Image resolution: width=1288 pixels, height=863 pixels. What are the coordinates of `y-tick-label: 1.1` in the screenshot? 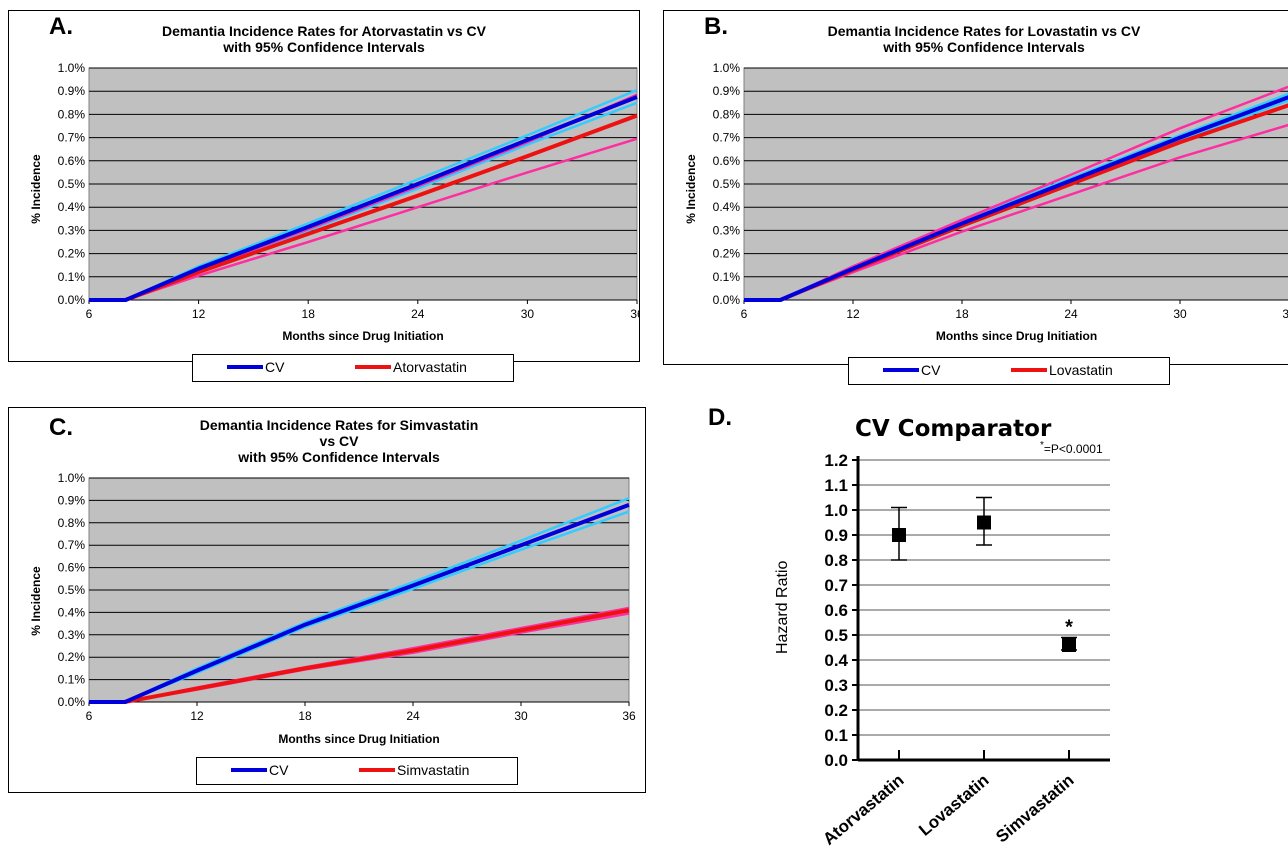 It's located at (836, 485).